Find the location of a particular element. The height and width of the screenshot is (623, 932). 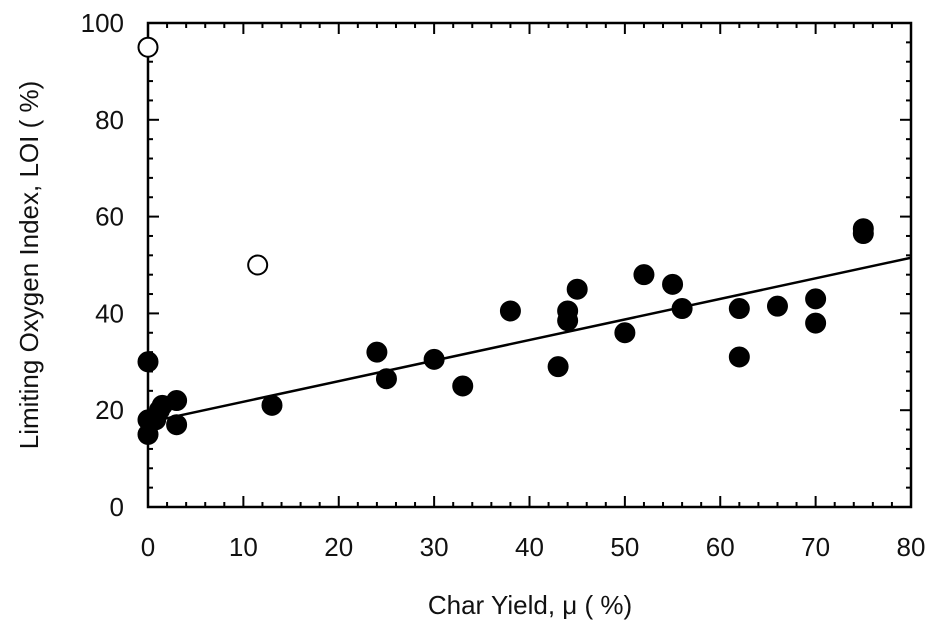

x-tick-label: 10 is located at coordinates (243, 547).